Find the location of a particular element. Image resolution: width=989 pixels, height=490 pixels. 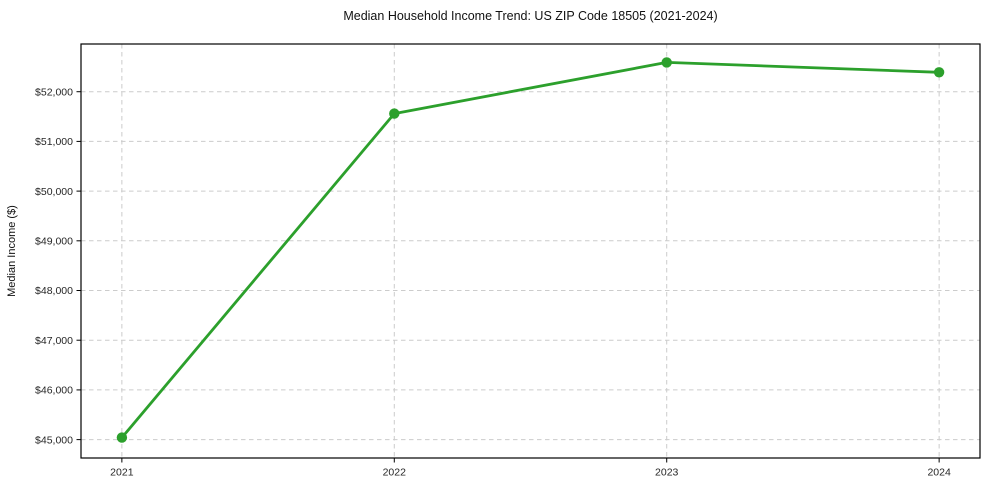

y-tick-label: $46,000 is located at coordinates (54, 391).